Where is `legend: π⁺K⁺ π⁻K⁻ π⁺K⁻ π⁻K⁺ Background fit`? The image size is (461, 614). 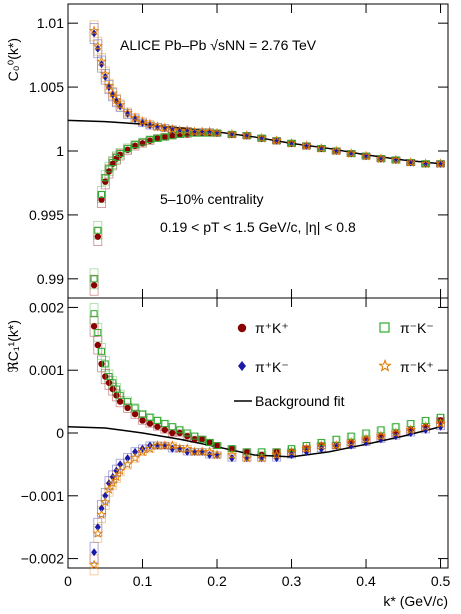 legend: π⁺K⁺ π⁻K⁻ π⁺K⁻ π⁻K⁺ Background fit is located at coordinates (334, 364).